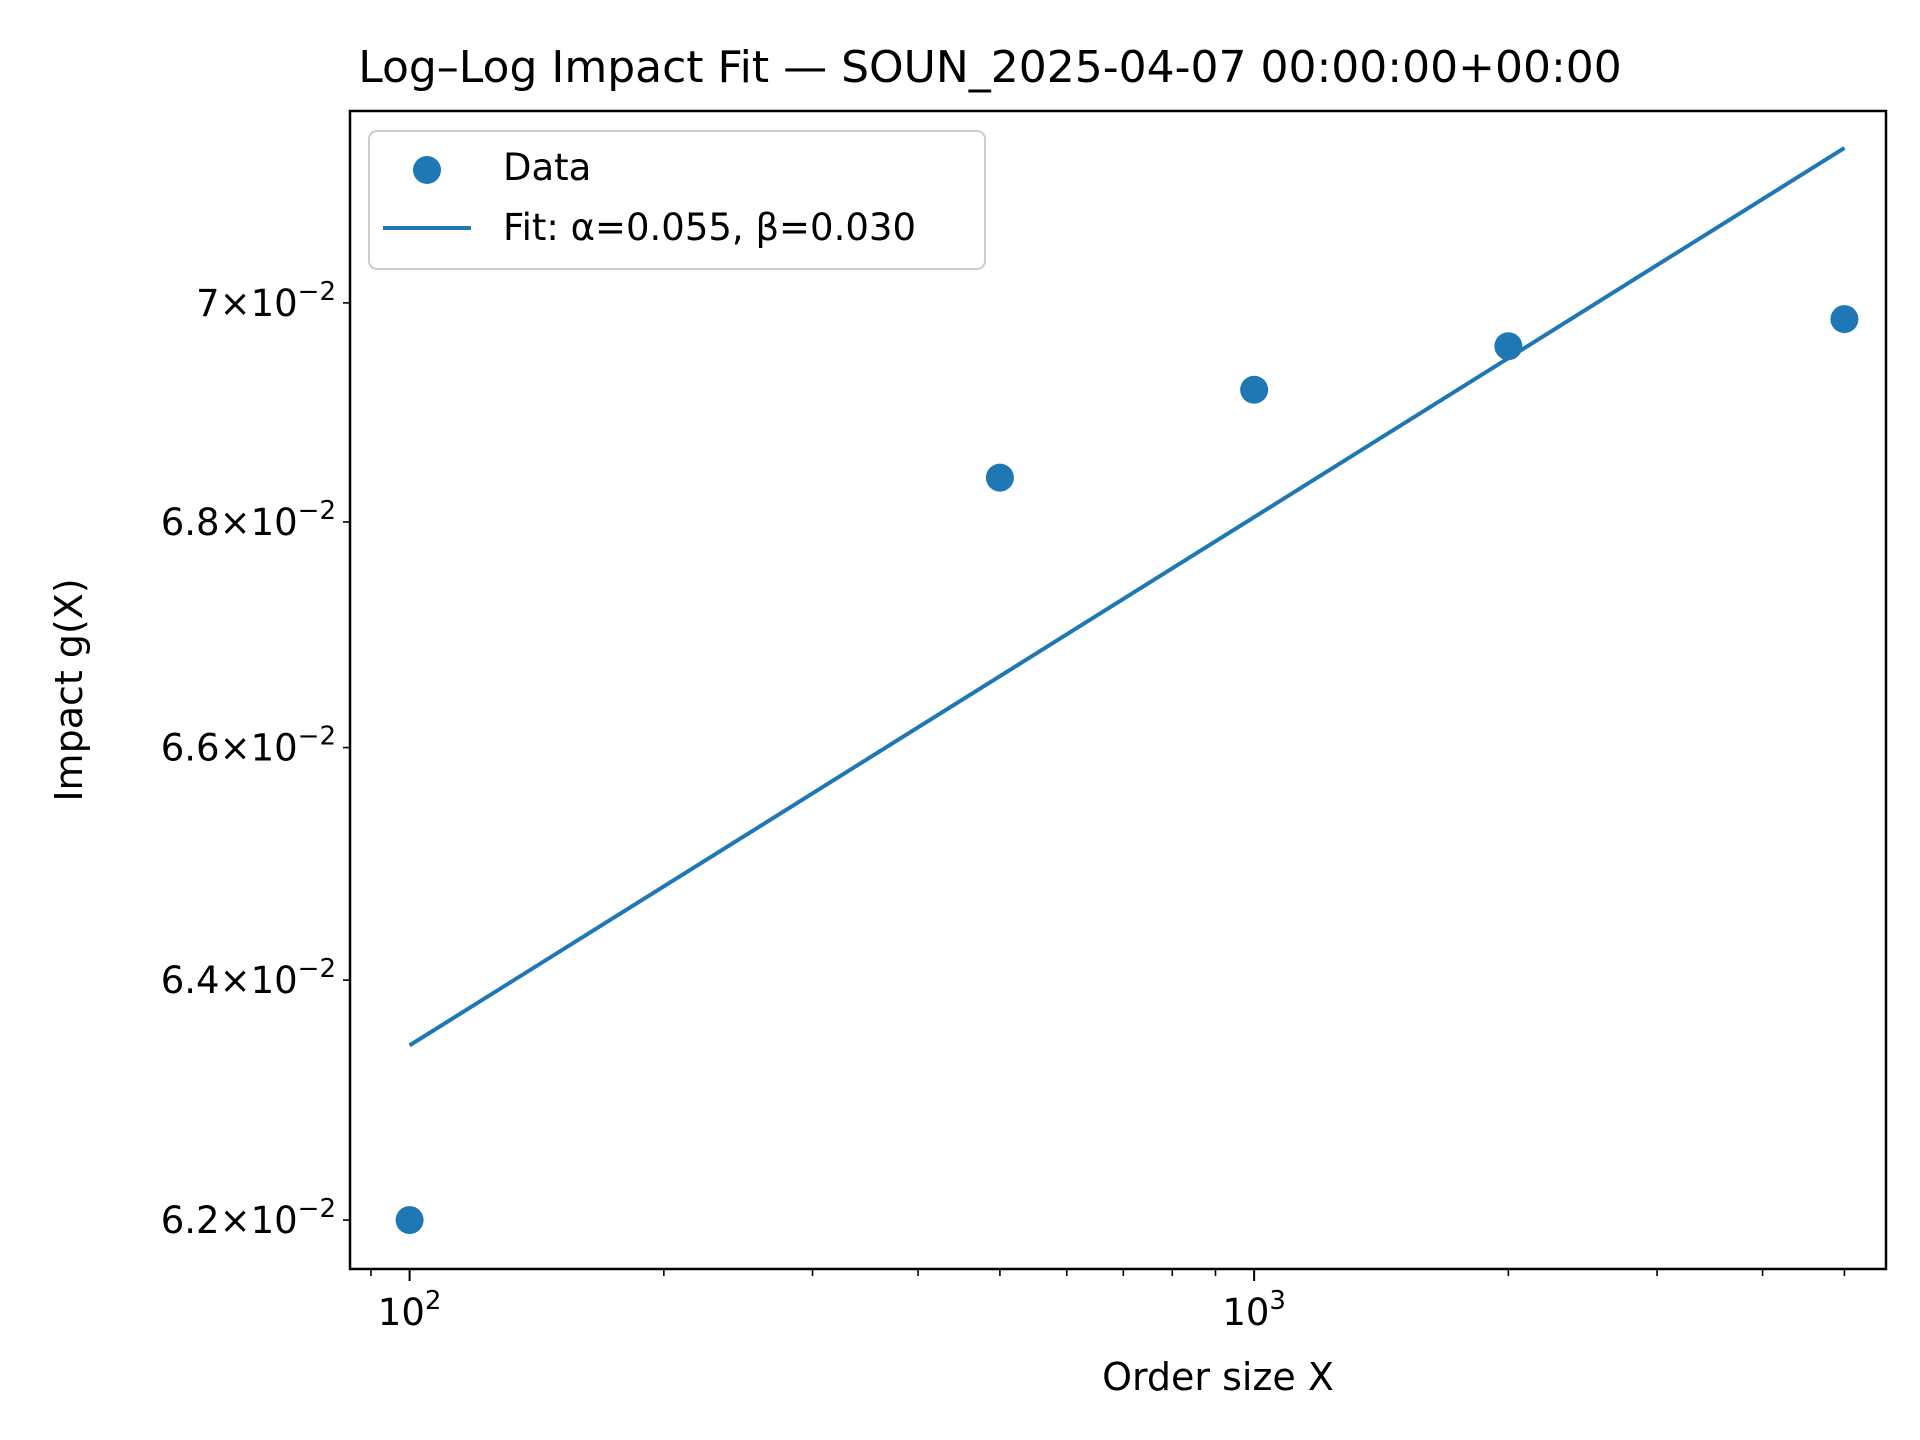 Image resolution: width=1920 pixels, height=1440 pixels. I want to click on x-tick-label: 102, so click(410, 1310).